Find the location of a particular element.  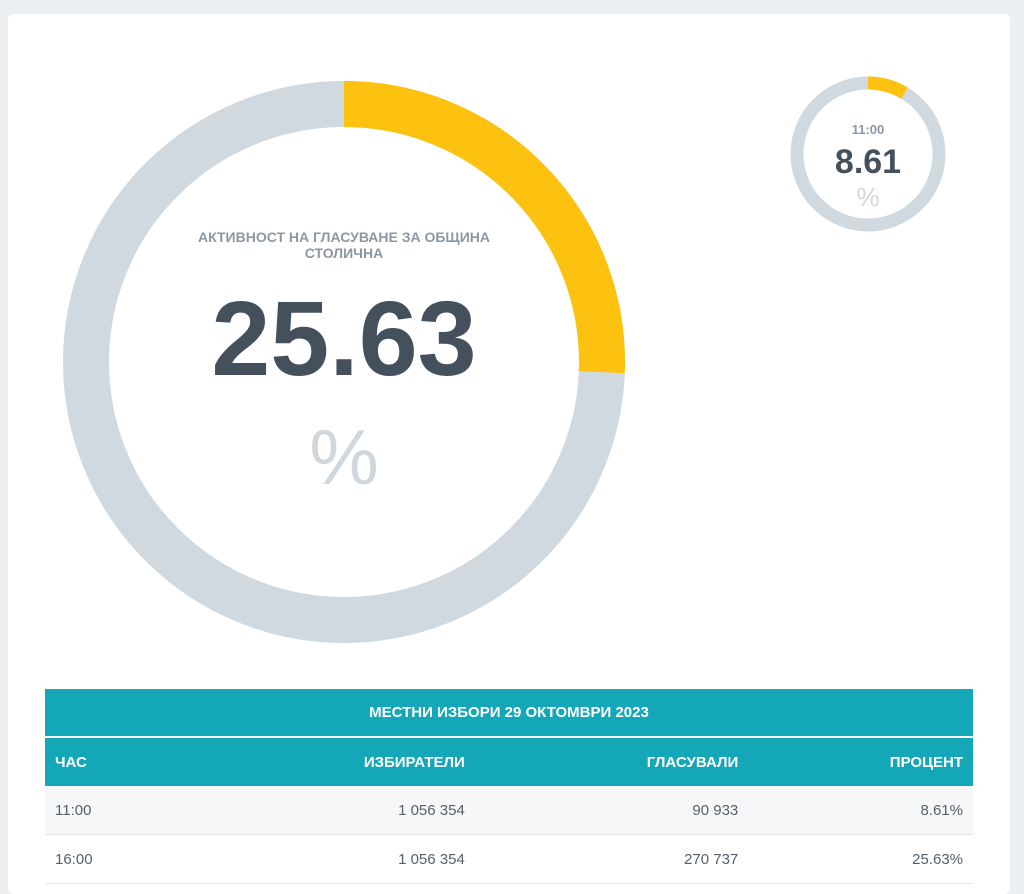

cell-voted: 90 933 is located at coordinates (611, 810).